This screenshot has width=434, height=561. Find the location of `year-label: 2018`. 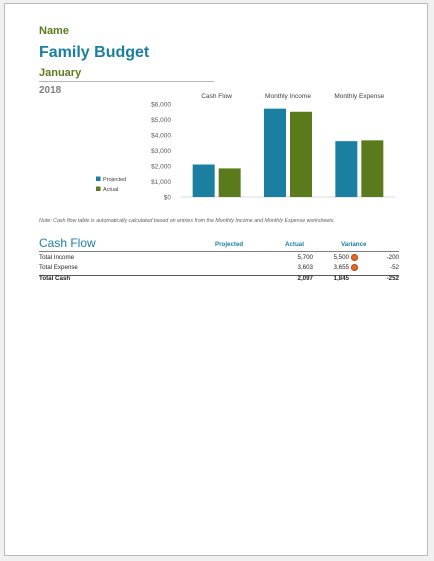

year-label: 2018 is located at coordinates (50, 90).